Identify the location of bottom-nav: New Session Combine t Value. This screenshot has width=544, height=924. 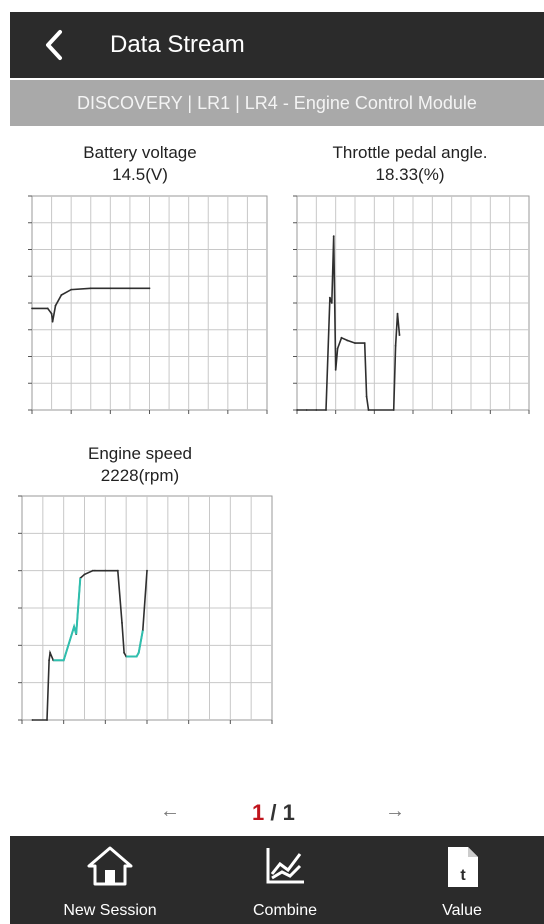
(277, 880).